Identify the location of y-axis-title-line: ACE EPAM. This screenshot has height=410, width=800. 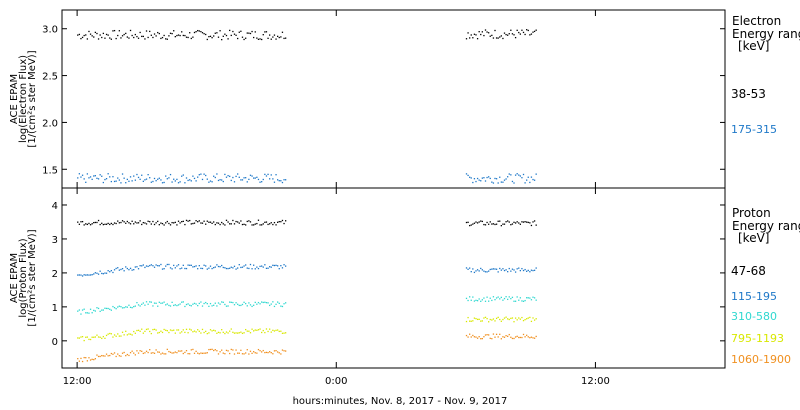
(14, 278).